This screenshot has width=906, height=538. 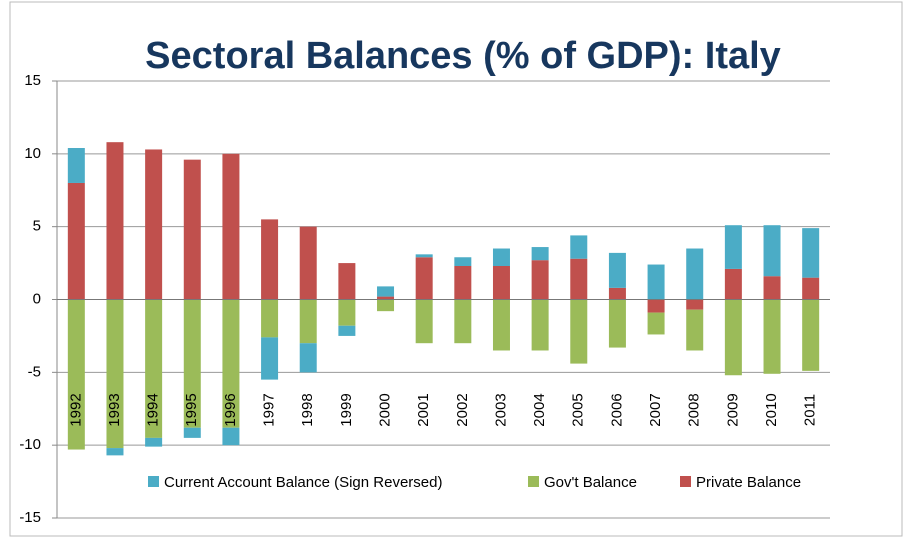 What do you see at coordinates (810, 410) in the screenshot?
I see `x-tick-label: 2011` at bounding box center [810, 410].